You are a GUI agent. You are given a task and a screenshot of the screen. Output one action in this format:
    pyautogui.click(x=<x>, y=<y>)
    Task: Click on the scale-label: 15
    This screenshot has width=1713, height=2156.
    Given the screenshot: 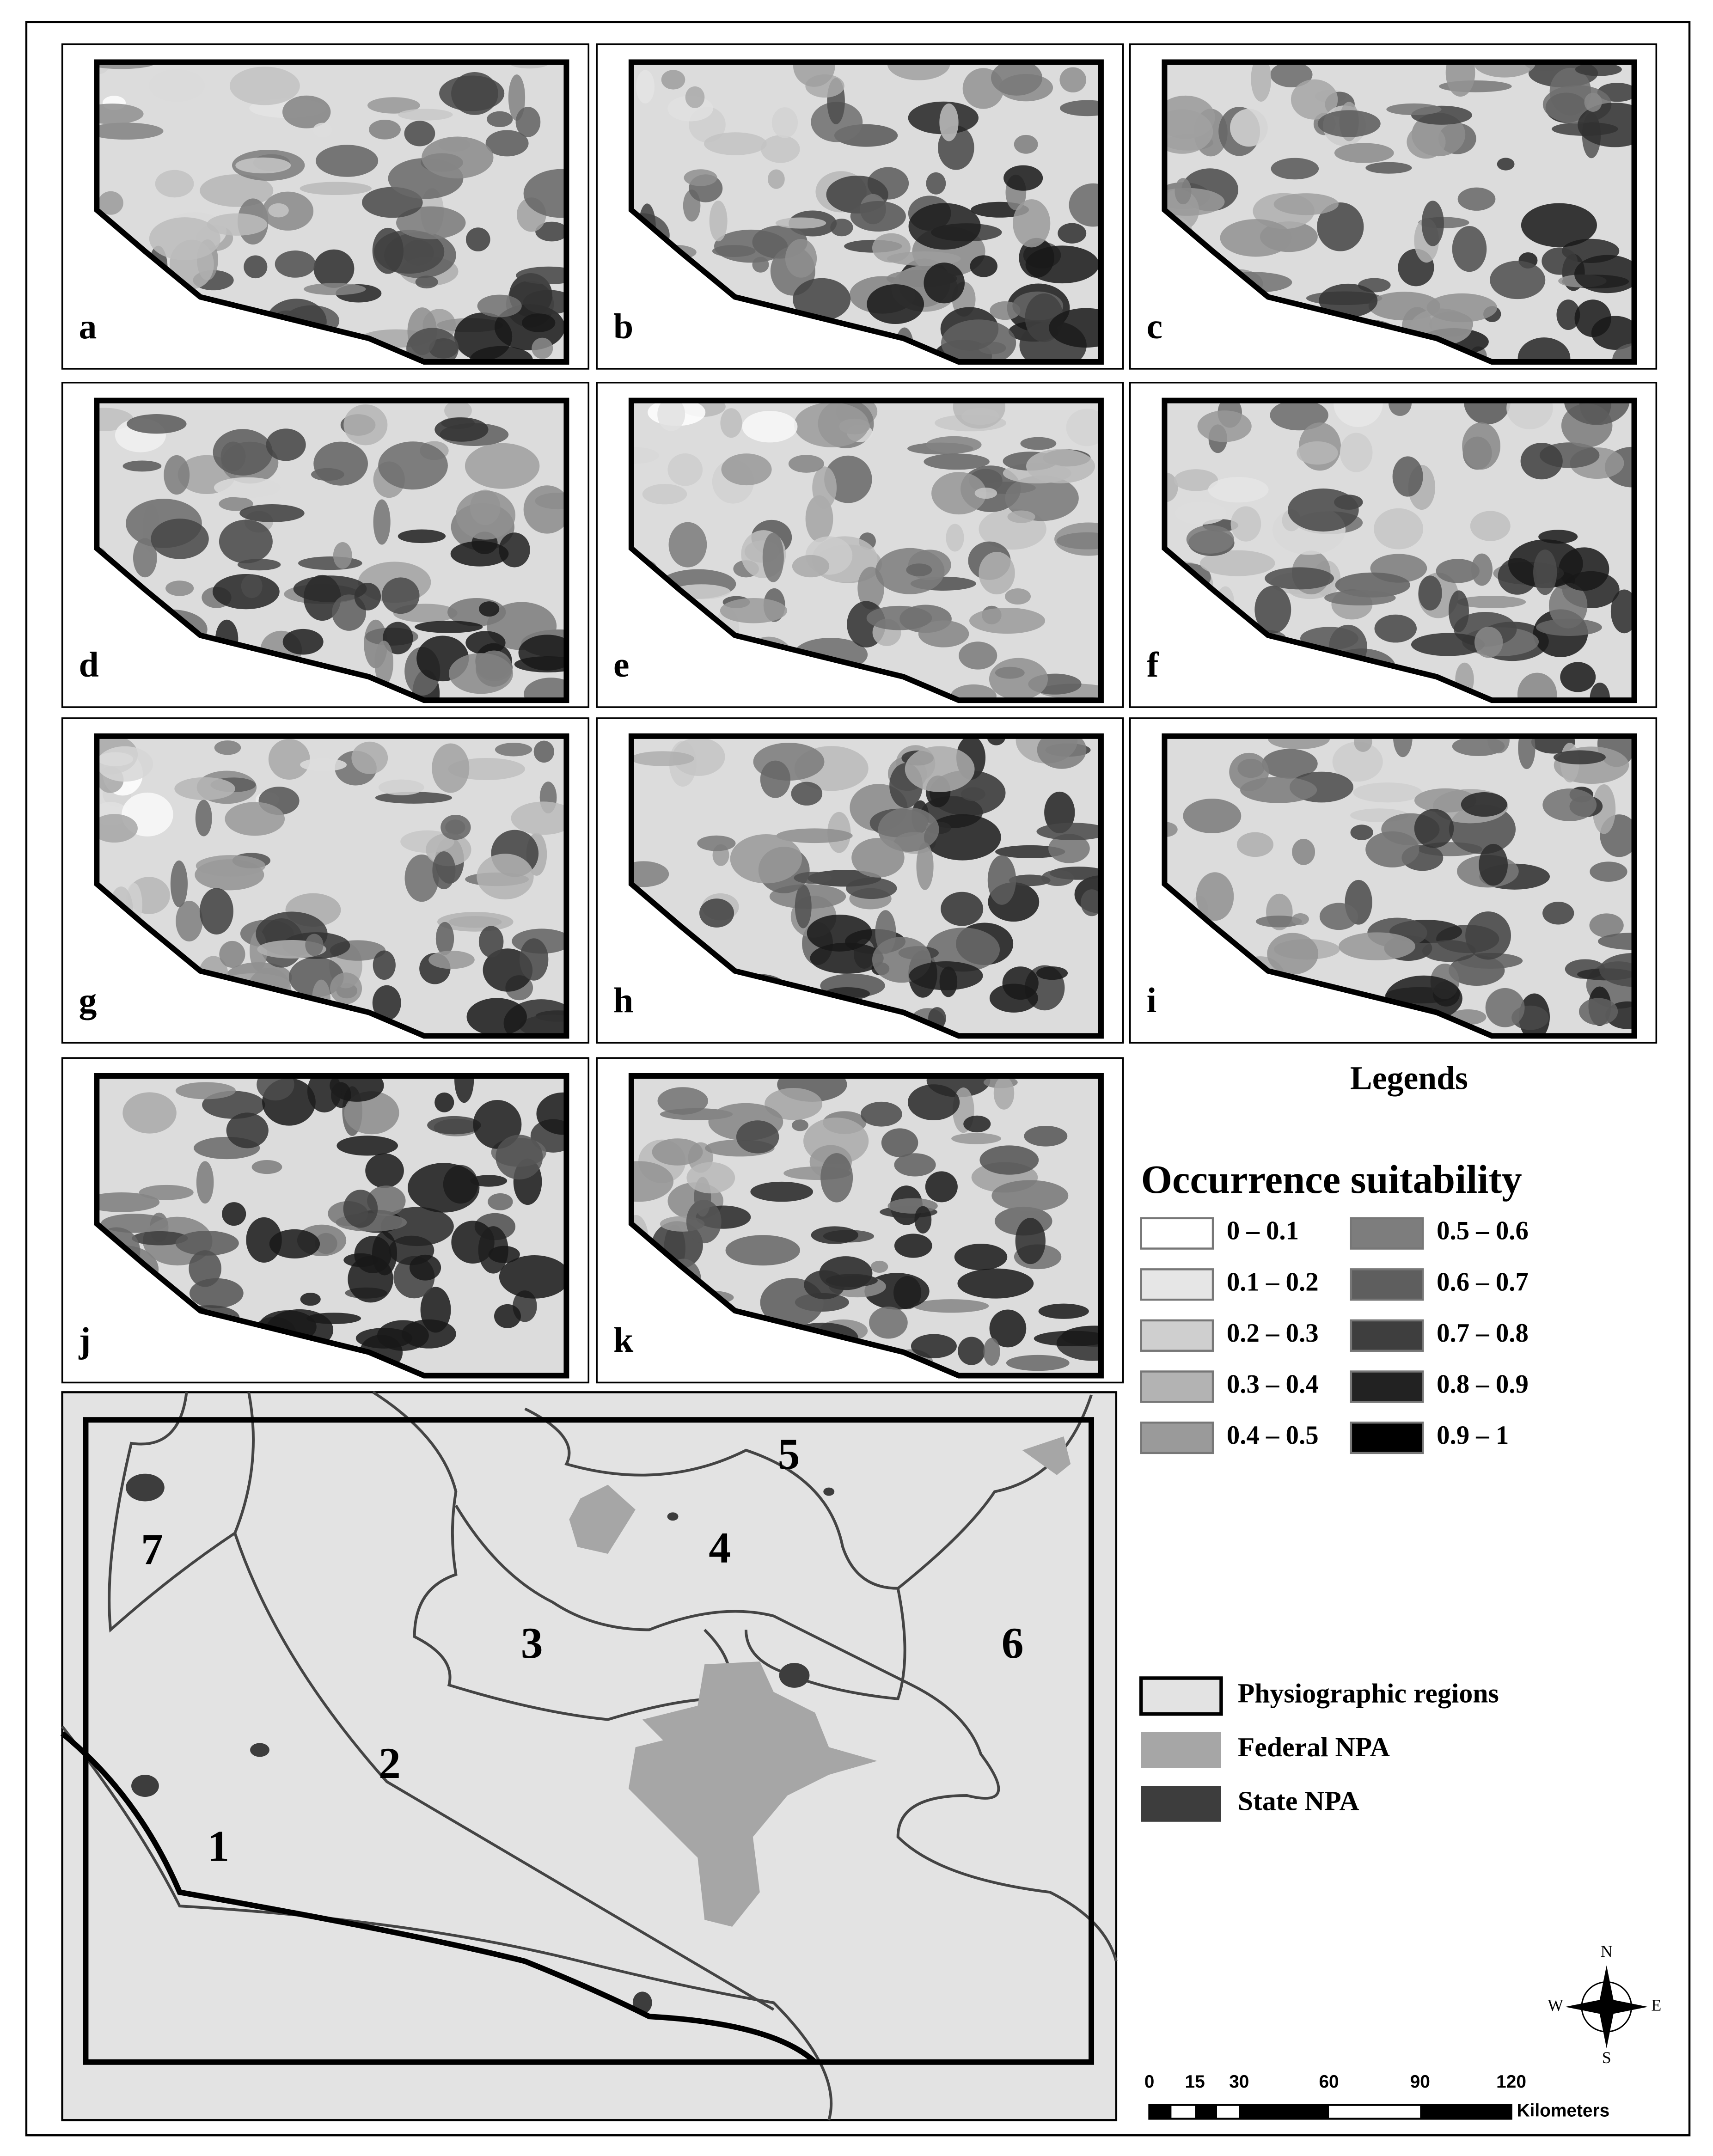 What is the action you would take?
    pyautogui.click(x=1195, y=2082)
    